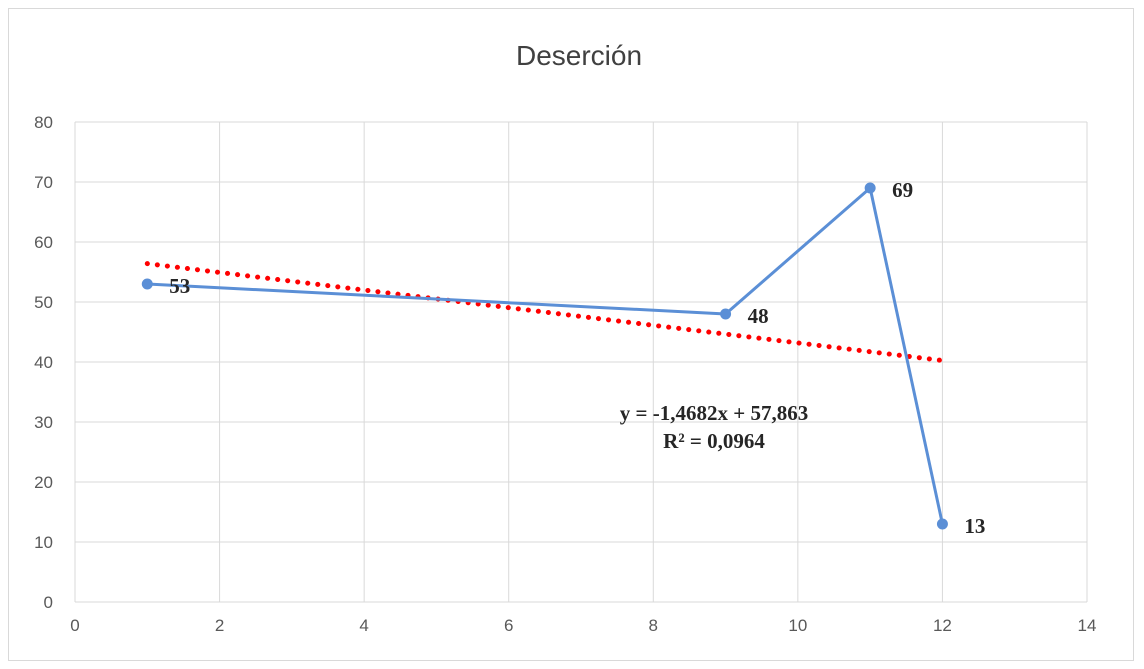 This screenshot has width=1144, height=669. I want to click on data-label: 69, so click(902, 190).